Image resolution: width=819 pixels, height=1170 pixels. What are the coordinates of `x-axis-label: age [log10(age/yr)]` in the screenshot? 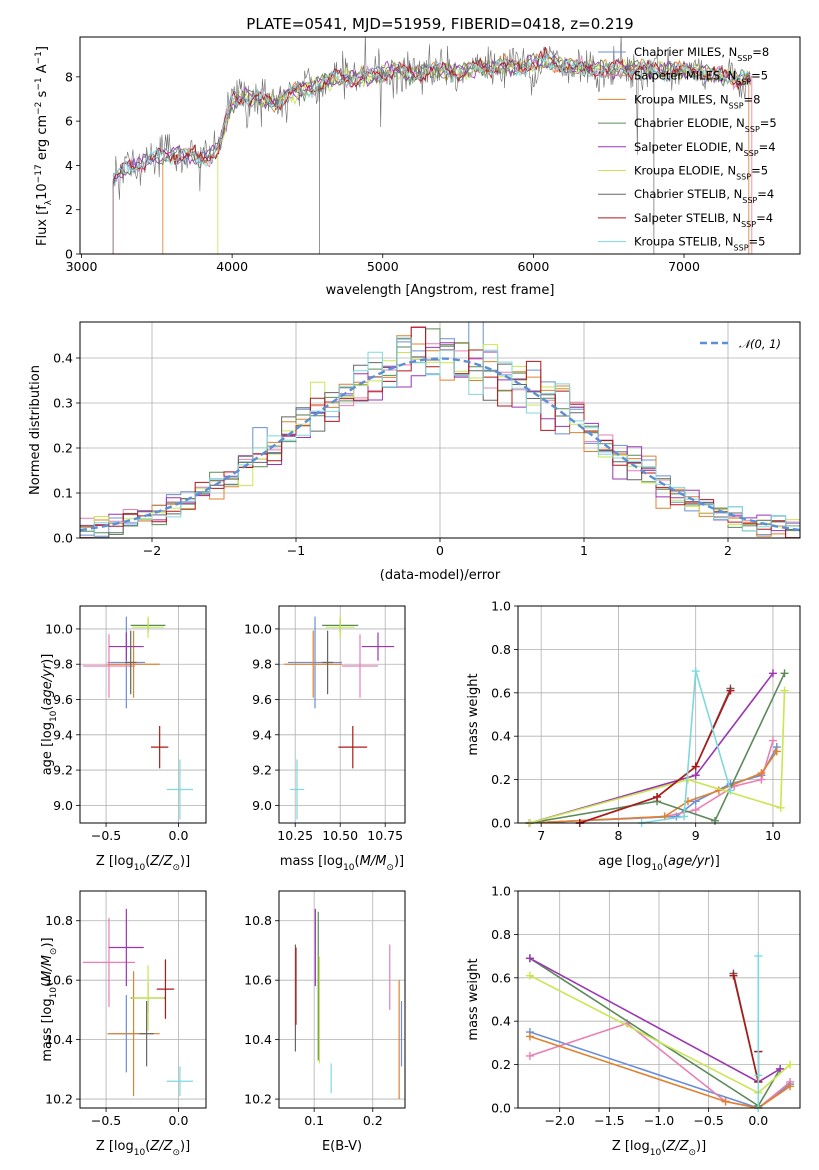 It's located at (659, 863).